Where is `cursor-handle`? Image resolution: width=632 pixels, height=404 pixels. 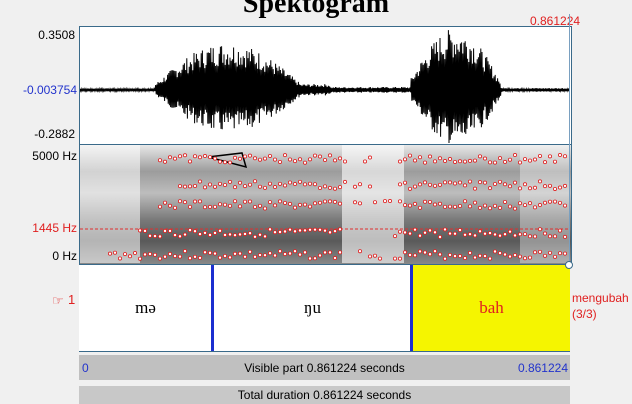 cursor-handle is located at coordinates (569, 265).